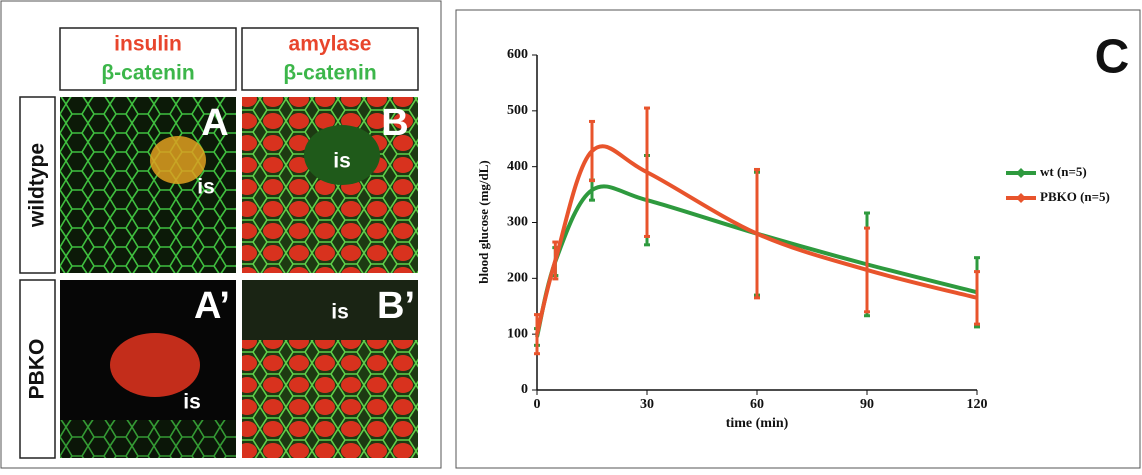 The image size is (1142, 475). Describe the element at coordinates (517, 333) in the screenshot. I see `y-tick-label: 100` at that location.